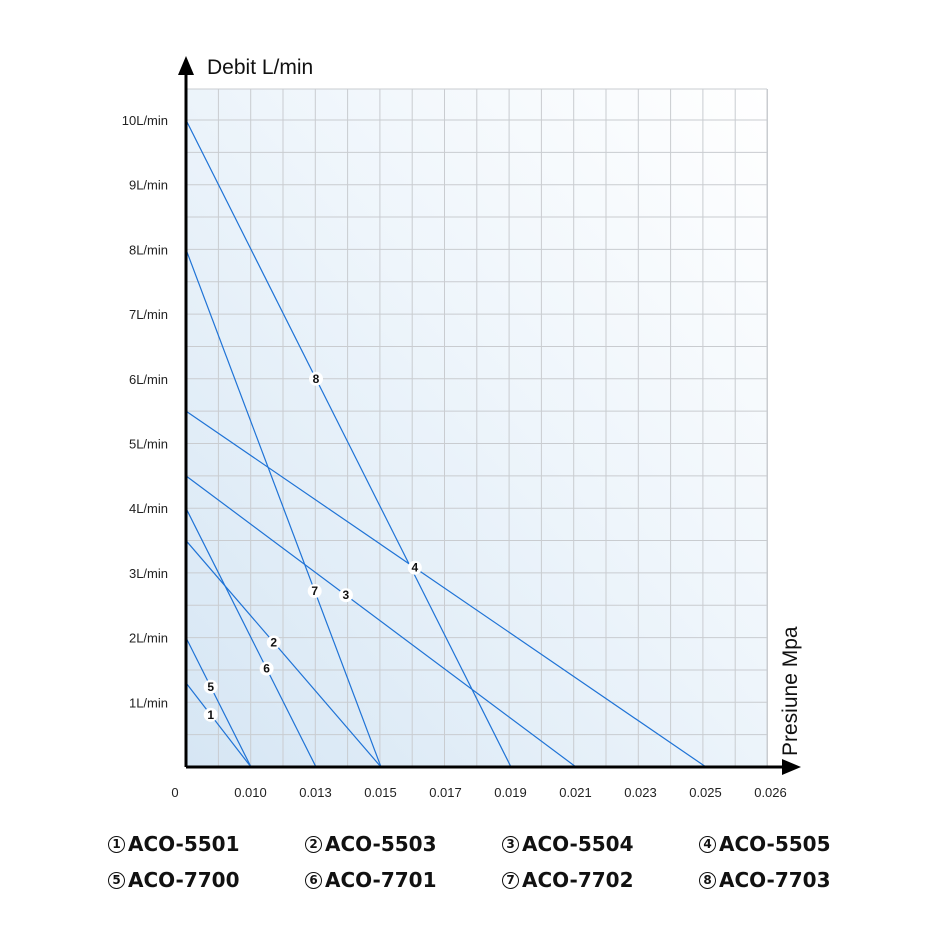 The height and width of the screenshot is (950, 950). What do you see at coordinates (510, 880) in the screenshot?
I see `legend-number: 7` at bounding box center [510, 880].